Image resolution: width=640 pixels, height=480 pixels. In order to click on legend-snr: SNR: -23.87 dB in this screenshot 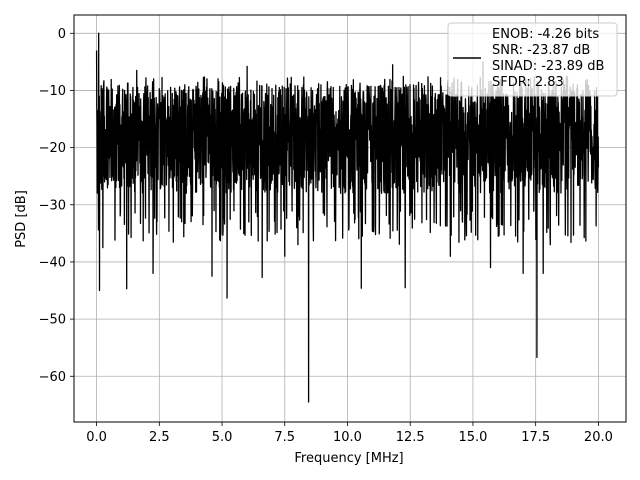, I will do `click(541, 50)`.